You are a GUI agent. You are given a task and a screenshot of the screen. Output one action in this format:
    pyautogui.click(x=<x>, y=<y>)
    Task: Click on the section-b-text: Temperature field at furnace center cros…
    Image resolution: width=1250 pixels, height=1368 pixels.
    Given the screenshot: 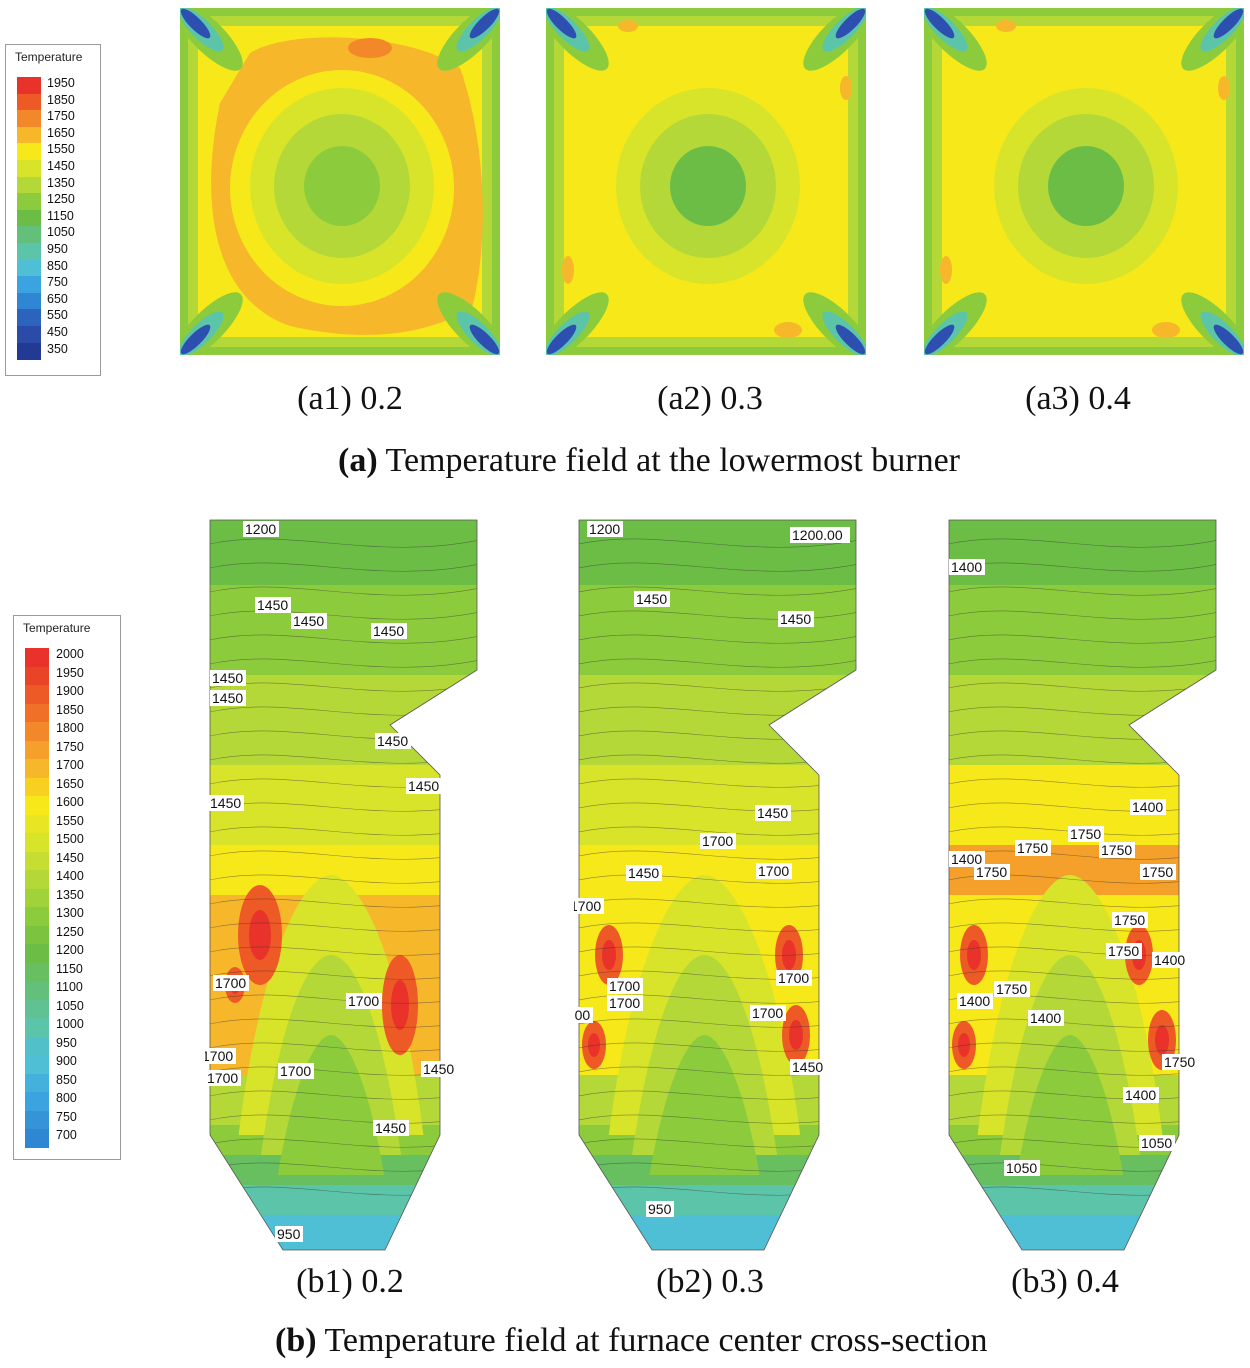 What is the action you would take?
    pyautogui.click(x=656, y=1340)
    